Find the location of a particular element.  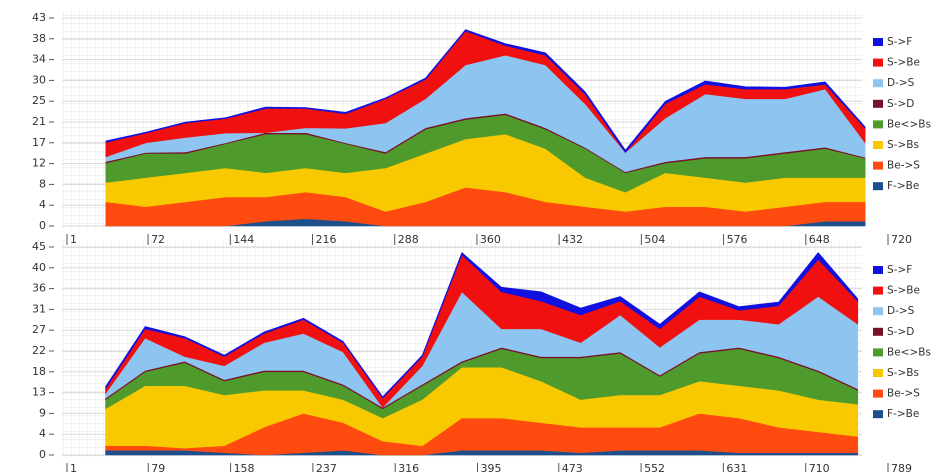

y-tick-label: 40 is located at coordinates (39, 267).